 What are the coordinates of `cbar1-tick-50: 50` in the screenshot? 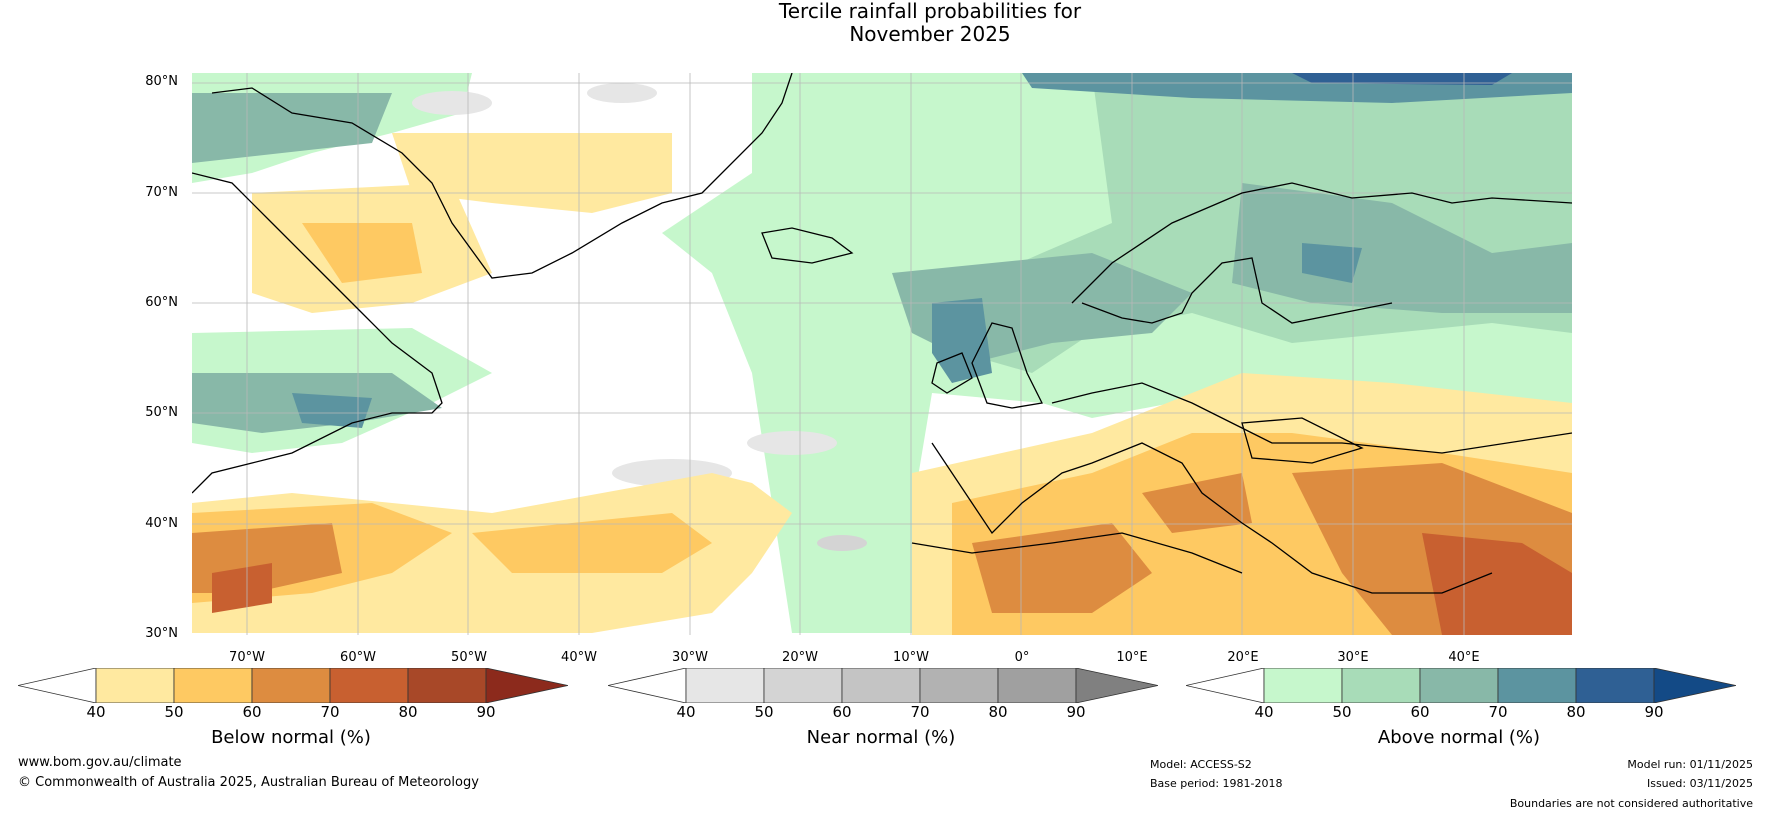 It's located at (174, 712).